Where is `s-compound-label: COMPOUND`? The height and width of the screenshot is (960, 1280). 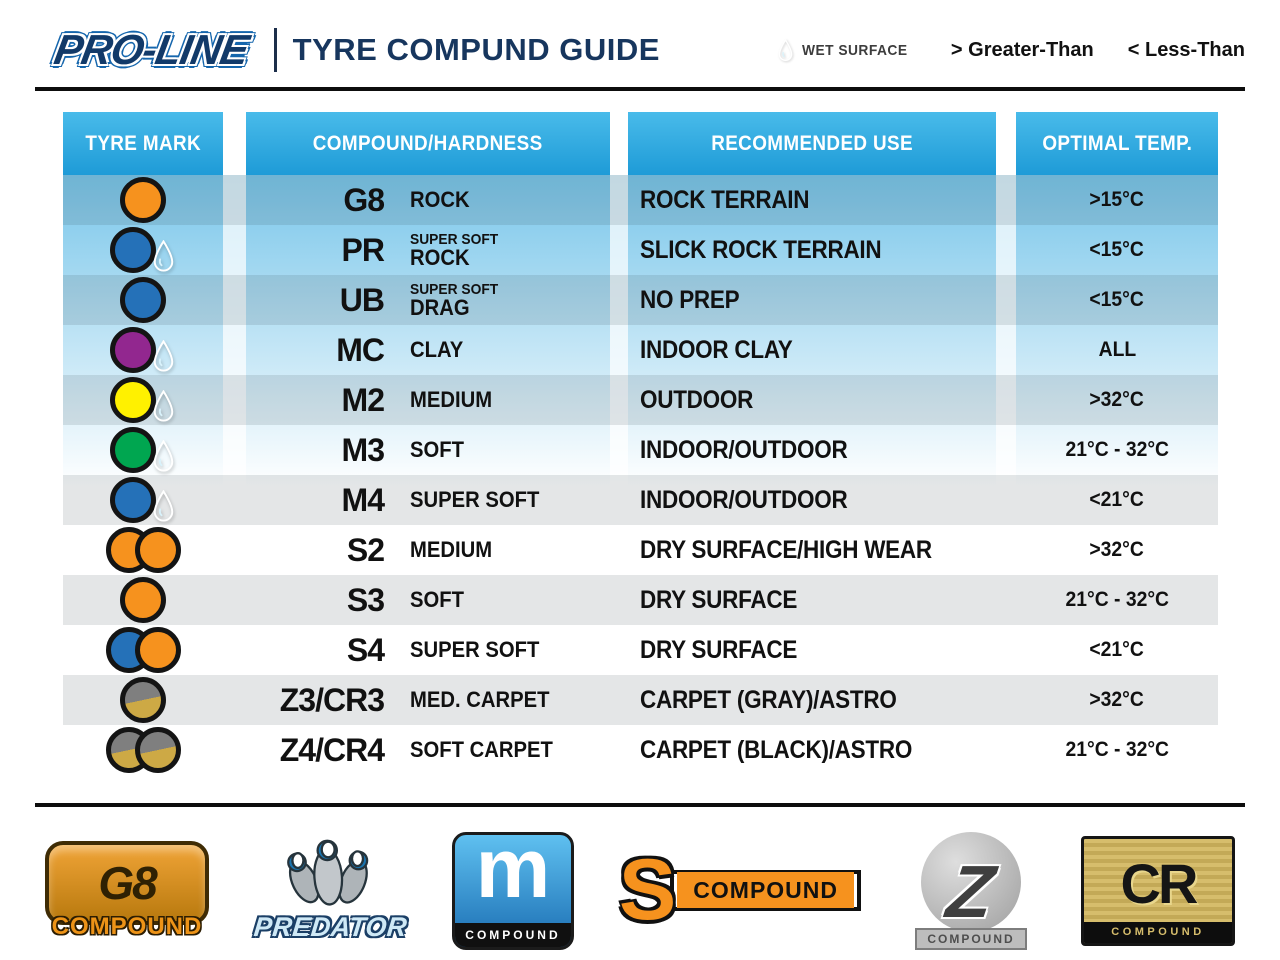
s-compound-label: COMPOUND is located at coordinates (766, 889).